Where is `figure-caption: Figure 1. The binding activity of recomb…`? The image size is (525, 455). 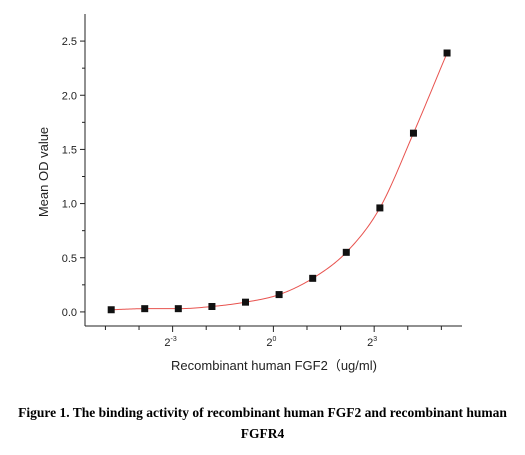 figure-caption: Figure 1. The binding activity of recomb… is located at coordinates (262, 423).